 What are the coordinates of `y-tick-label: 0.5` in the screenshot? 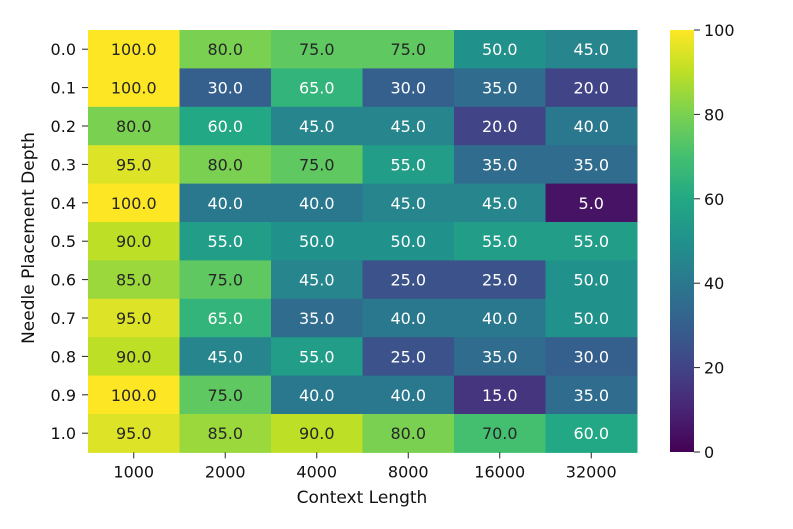 It's located at (63, 241).